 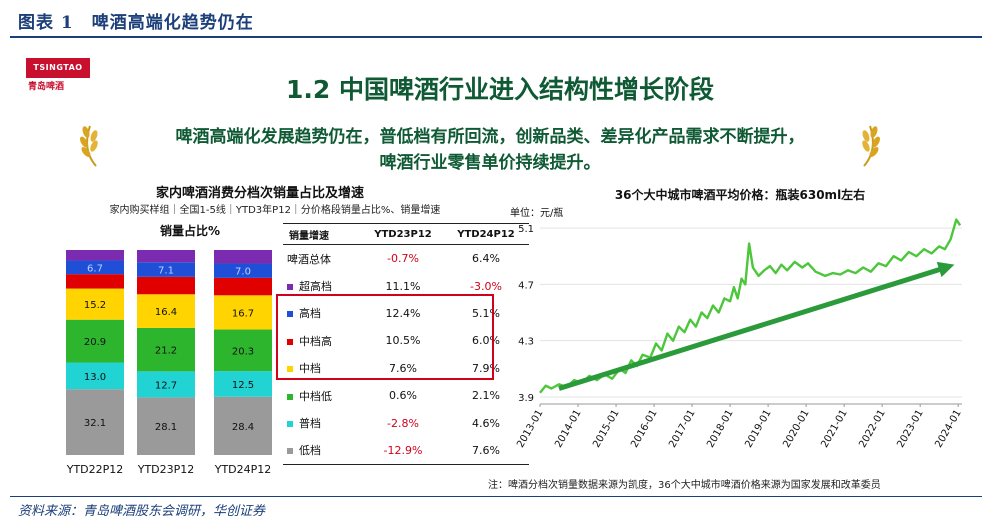 I want to click on segment-name-cell: 中档低, so click(x=323, y=395).